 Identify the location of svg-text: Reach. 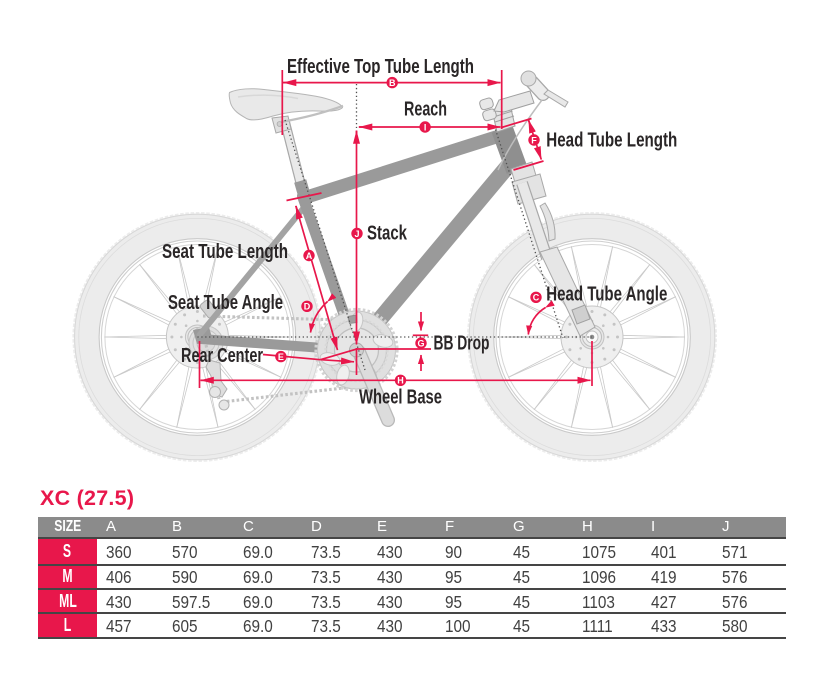
(425, 109).